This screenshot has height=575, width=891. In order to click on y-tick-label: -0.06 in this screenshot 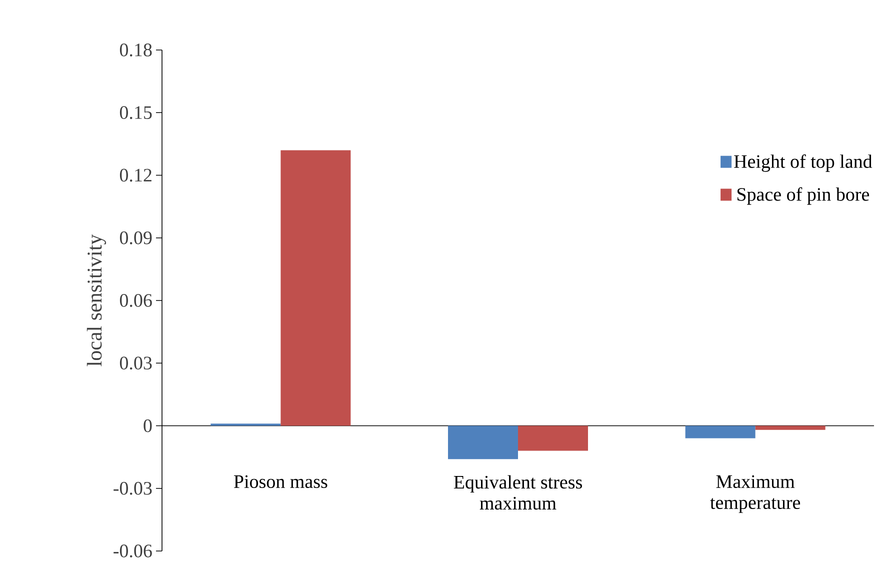, I will do `click(133, 551)`.